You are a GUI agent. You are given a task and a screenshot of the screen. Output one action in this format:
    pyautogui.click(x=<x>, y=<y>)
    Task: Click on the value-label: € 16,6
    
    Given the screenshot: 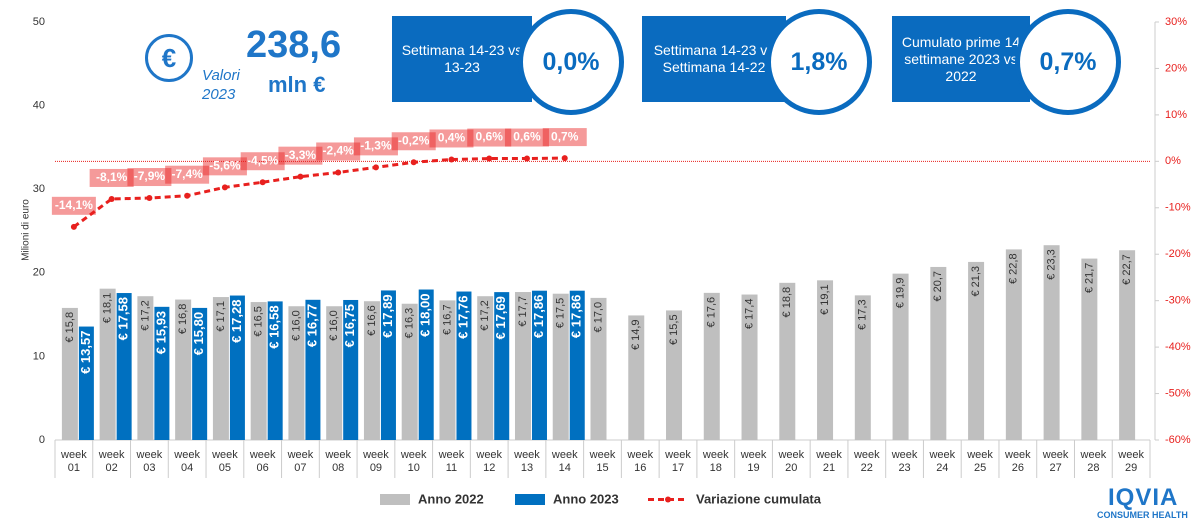 What is the action you would take?
    pyautogui.click(x=372, y=320)
    